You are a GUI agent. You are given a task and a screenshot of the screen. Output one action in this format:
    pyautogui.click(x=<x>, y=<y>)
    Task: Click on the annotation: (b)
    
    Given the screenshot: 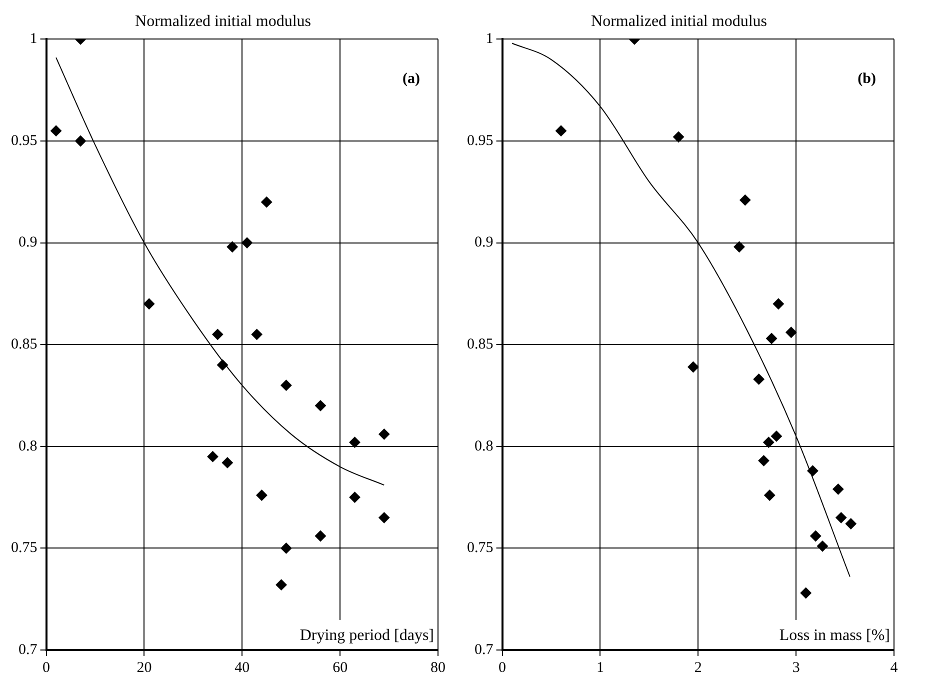 What is the action you would take?
    pyautogui.click(x=867, y=79)
    